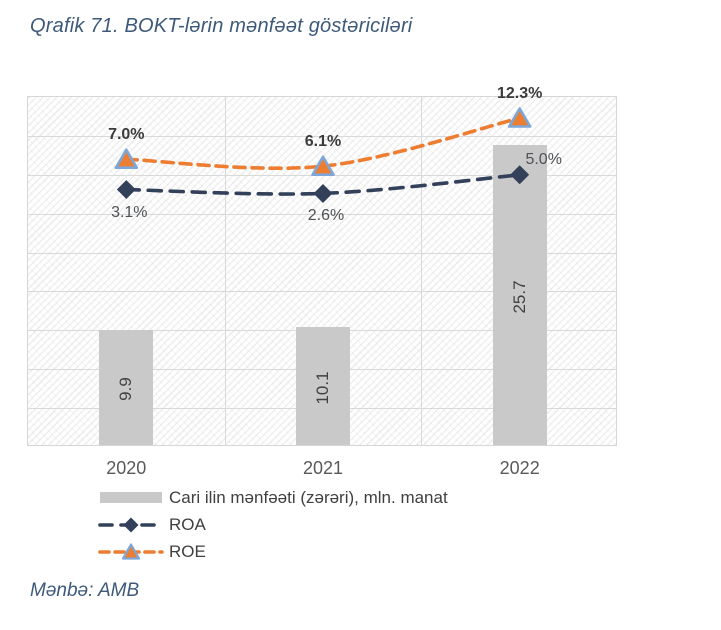 This screenshot has width=721, height=630. I want to click on legend-item: Cari ilin mənfəəti (zərəri), mln. manat, so click(274, 497).